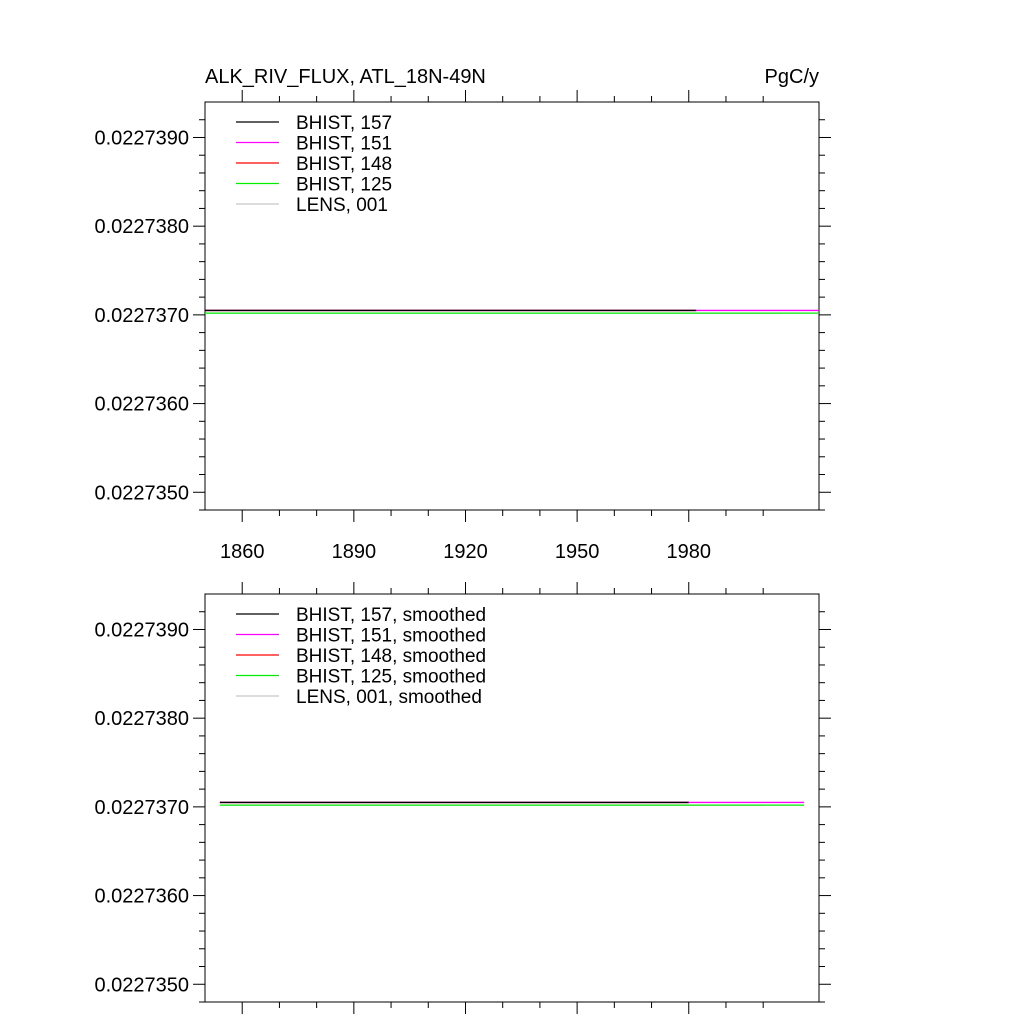 This screenshot has height=1024, width=1024. What do you see at coordinates (465, 552) in the screenshot?
I see `x-tick-label: 1920` at bounding box center [465, 552].